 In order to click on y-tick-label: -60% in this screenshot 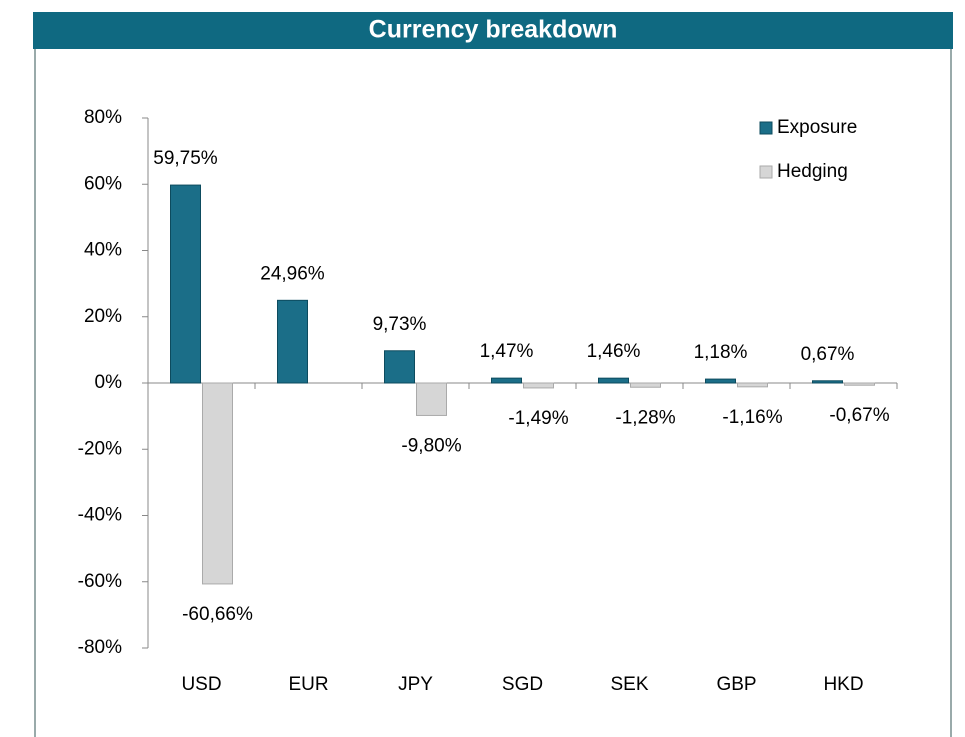, I will do `click(100, 581)`.